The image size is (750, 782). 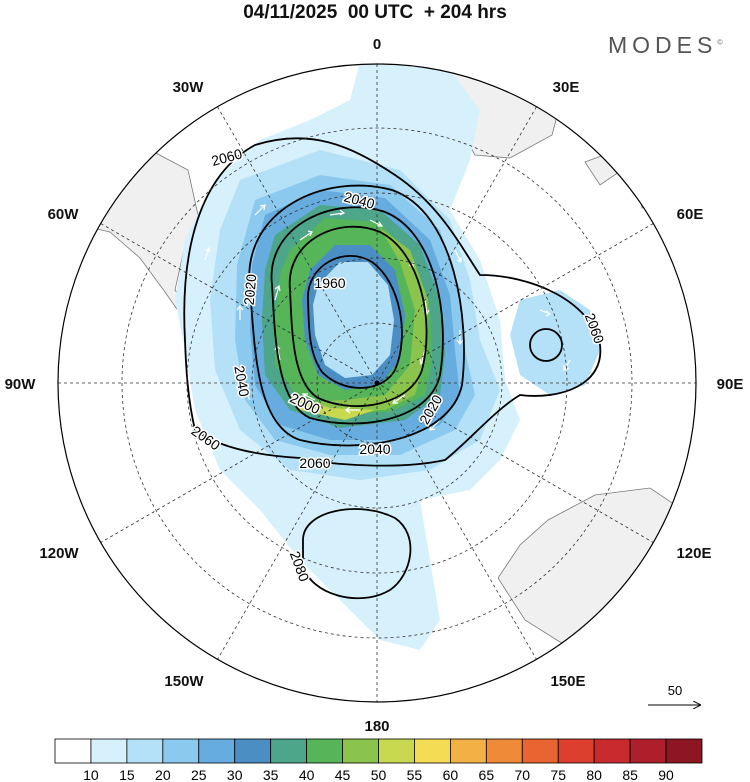 What do you see at coordinates (235, 774) in the screenshot?
I see `colorbar-tick-label: 30` at bounding box center [235, 774].